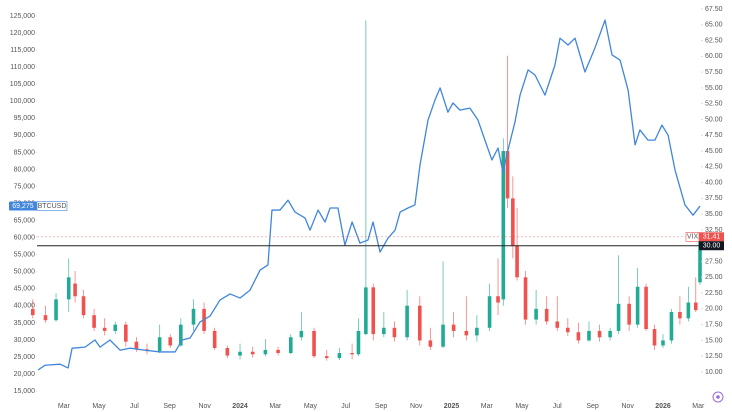 This screenshot has height=412, width=732. What do you see at coordinates (240, 406) in the screenshot?
I see `x-tick-label: 2024` at bounding box center [240, 406].